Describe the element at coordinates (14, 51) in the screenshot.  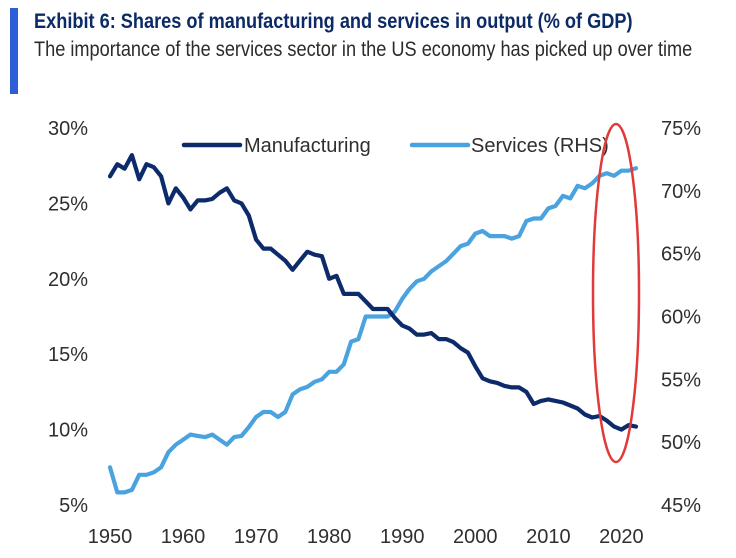
I see `title-accent-bar` at that location.